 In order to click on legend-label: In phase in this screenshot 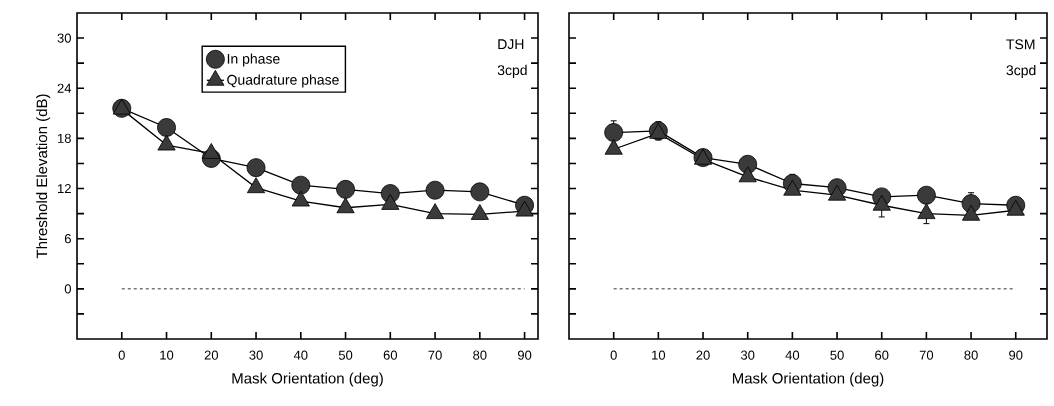, I will do `click(253, 60)`.